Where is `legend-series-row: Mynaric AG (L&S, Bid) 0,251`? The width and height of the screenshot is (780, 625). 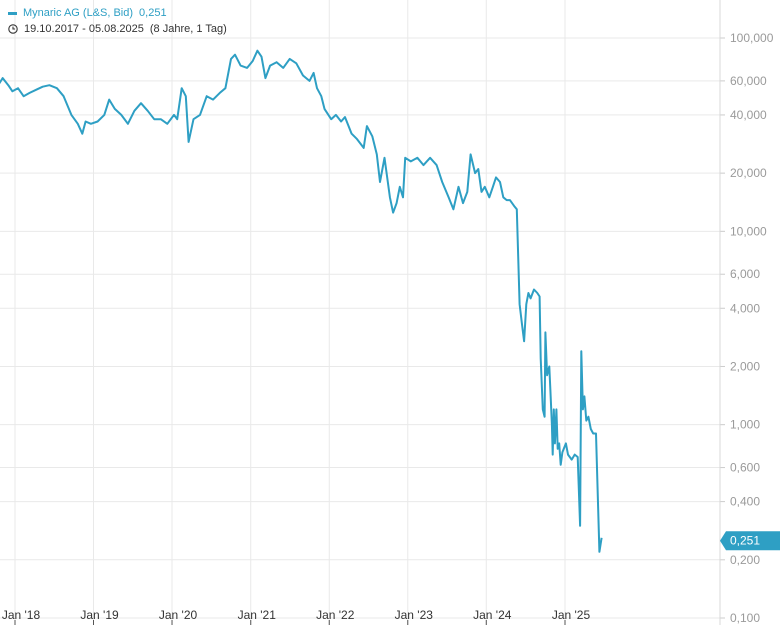
legend-series-row: Mynaric AG (L&S, Bid) 0,251 is located at coordinates (117, 13).